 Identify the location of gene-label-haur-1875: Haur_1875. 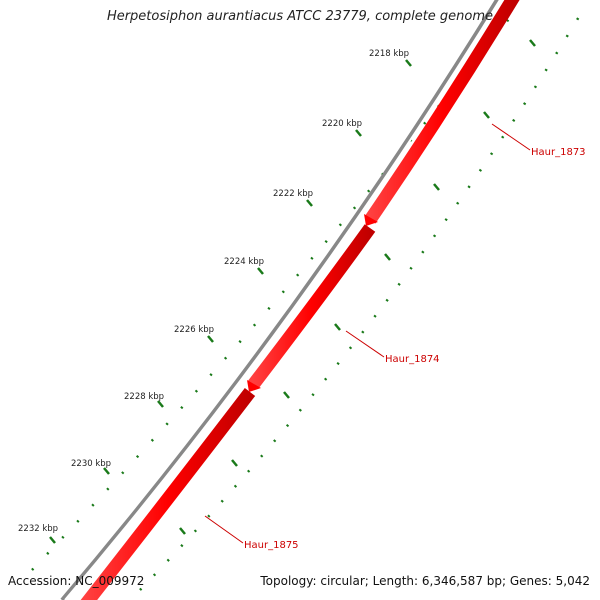
(271, 545).